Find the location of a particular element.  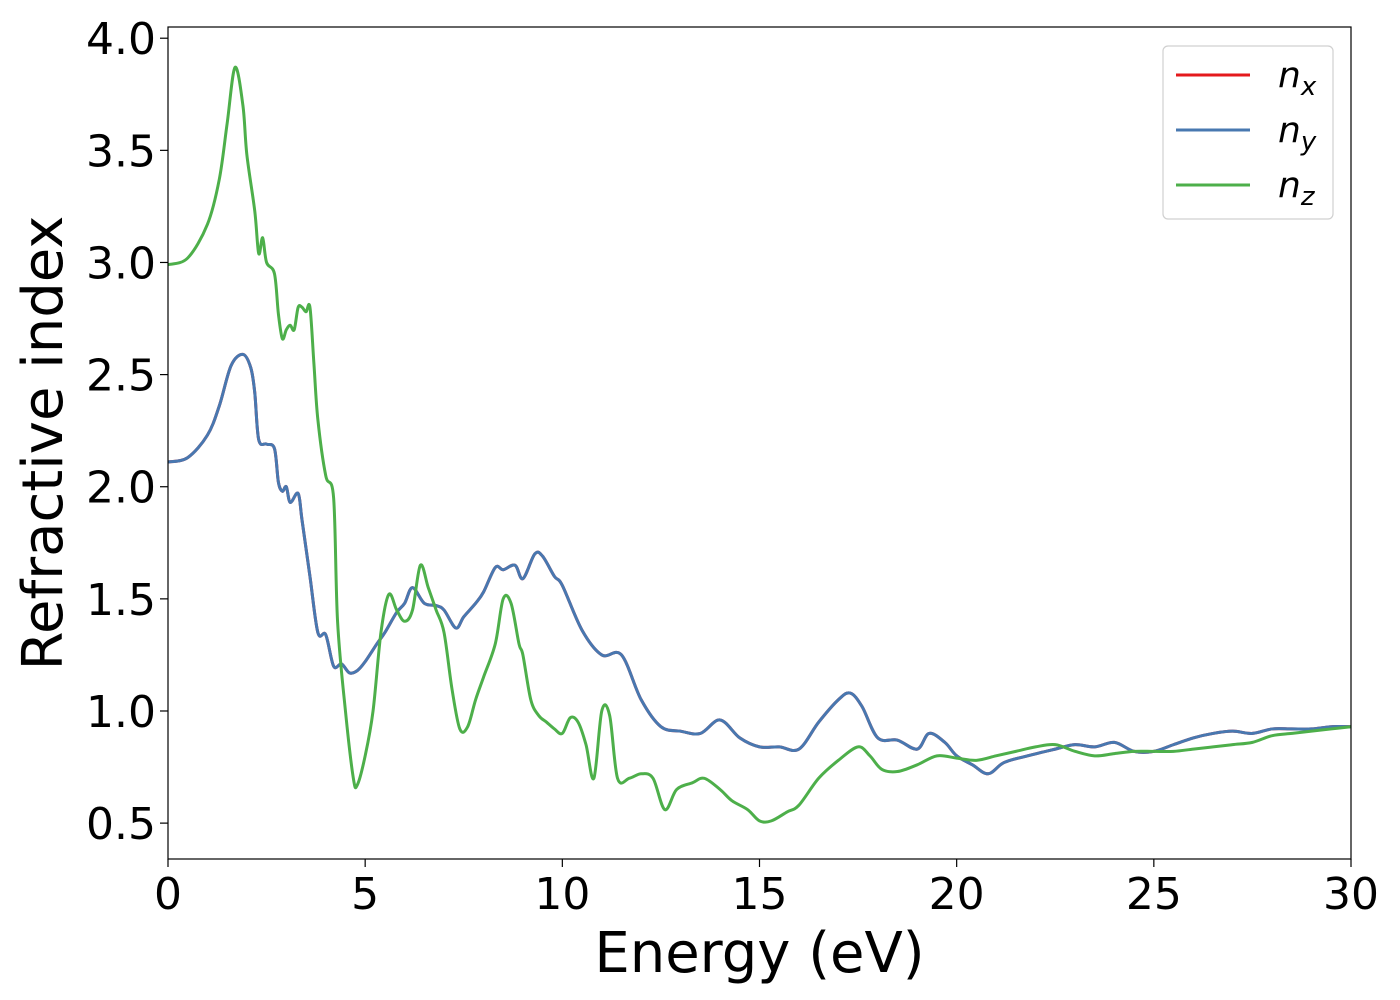

y-tick-label: 1.0 is located at coordinates (121, 712).